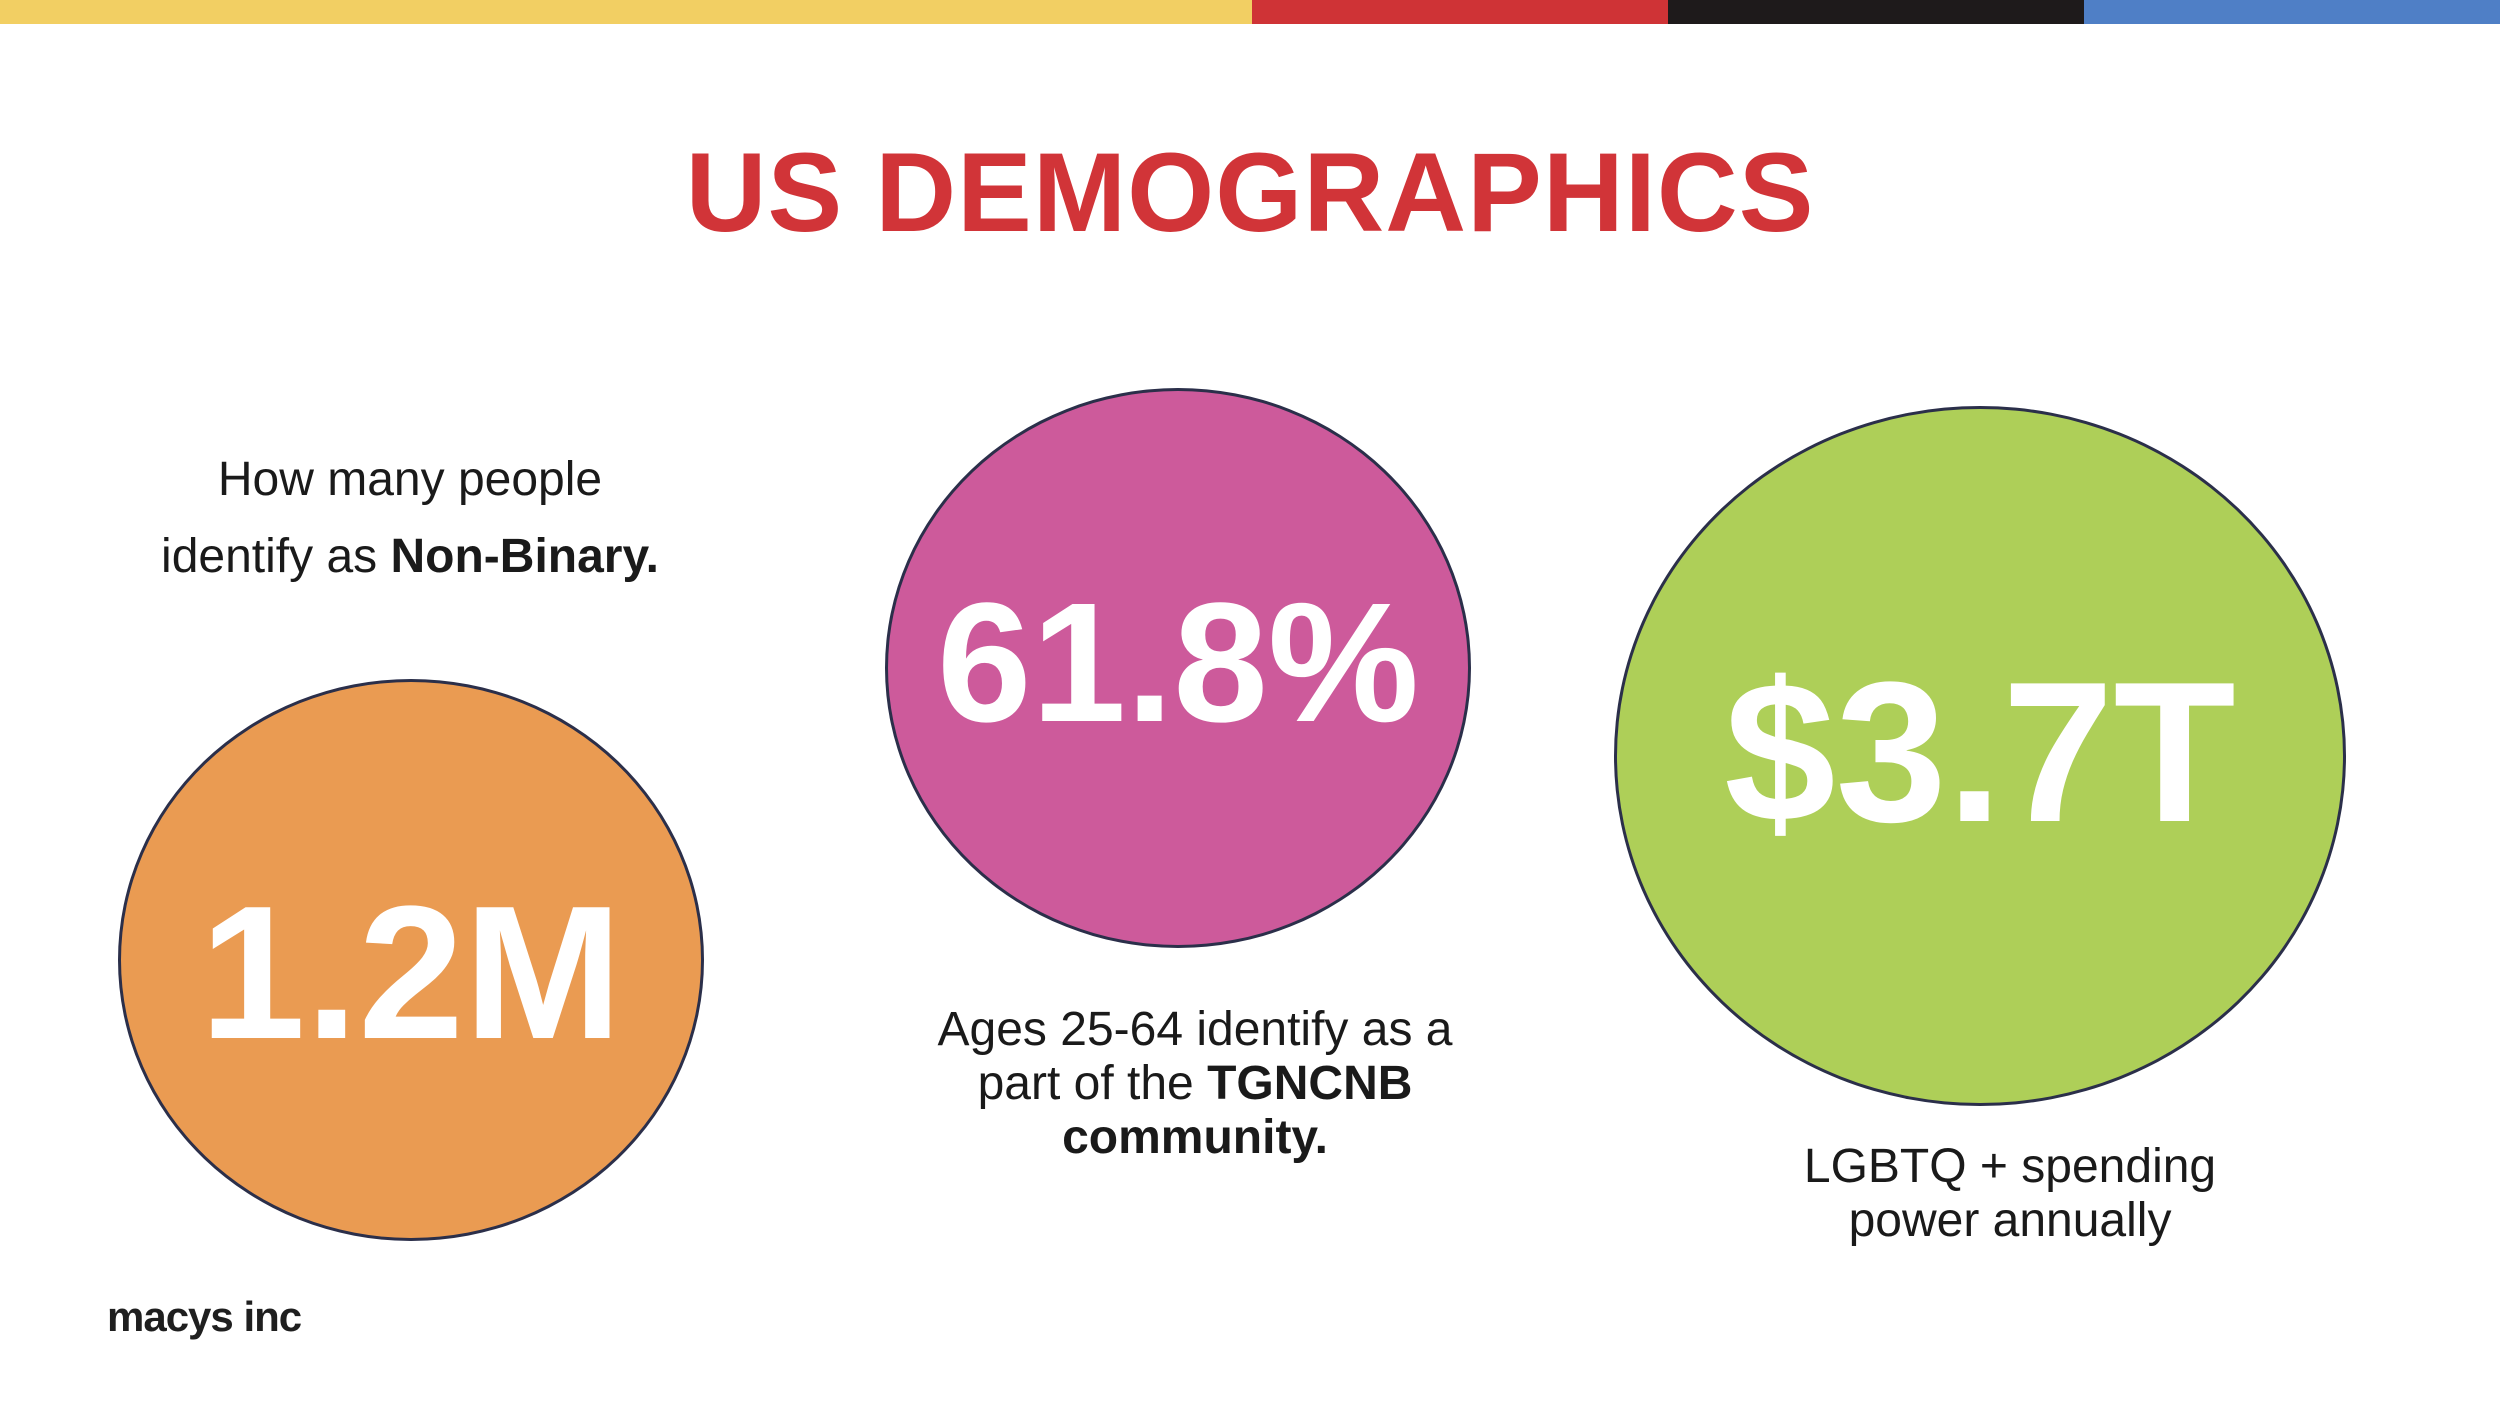 The image size is (2500, 1406). I want to click on stat-circle-spending: $3.7T, so click(1980, 756).